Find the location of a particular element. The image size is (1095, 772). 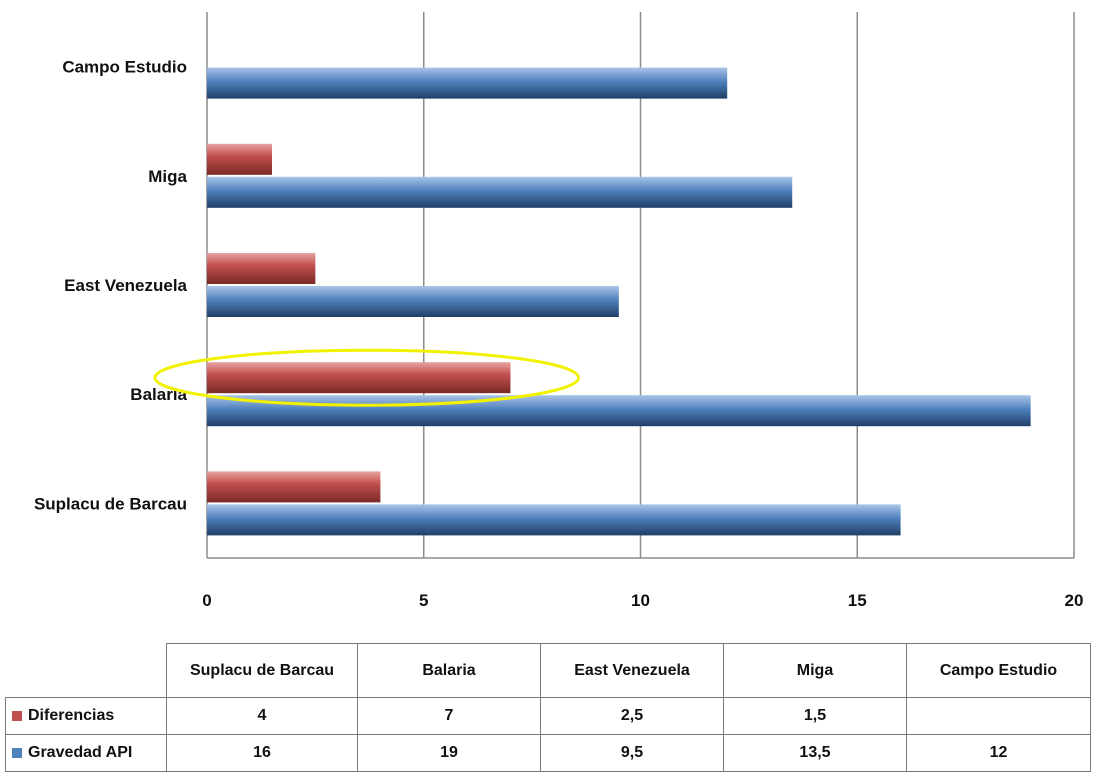

table-row-gravedad-api: Gravedad API 16 19 9,5 13,5 12 is located at coordinates (548, 753).